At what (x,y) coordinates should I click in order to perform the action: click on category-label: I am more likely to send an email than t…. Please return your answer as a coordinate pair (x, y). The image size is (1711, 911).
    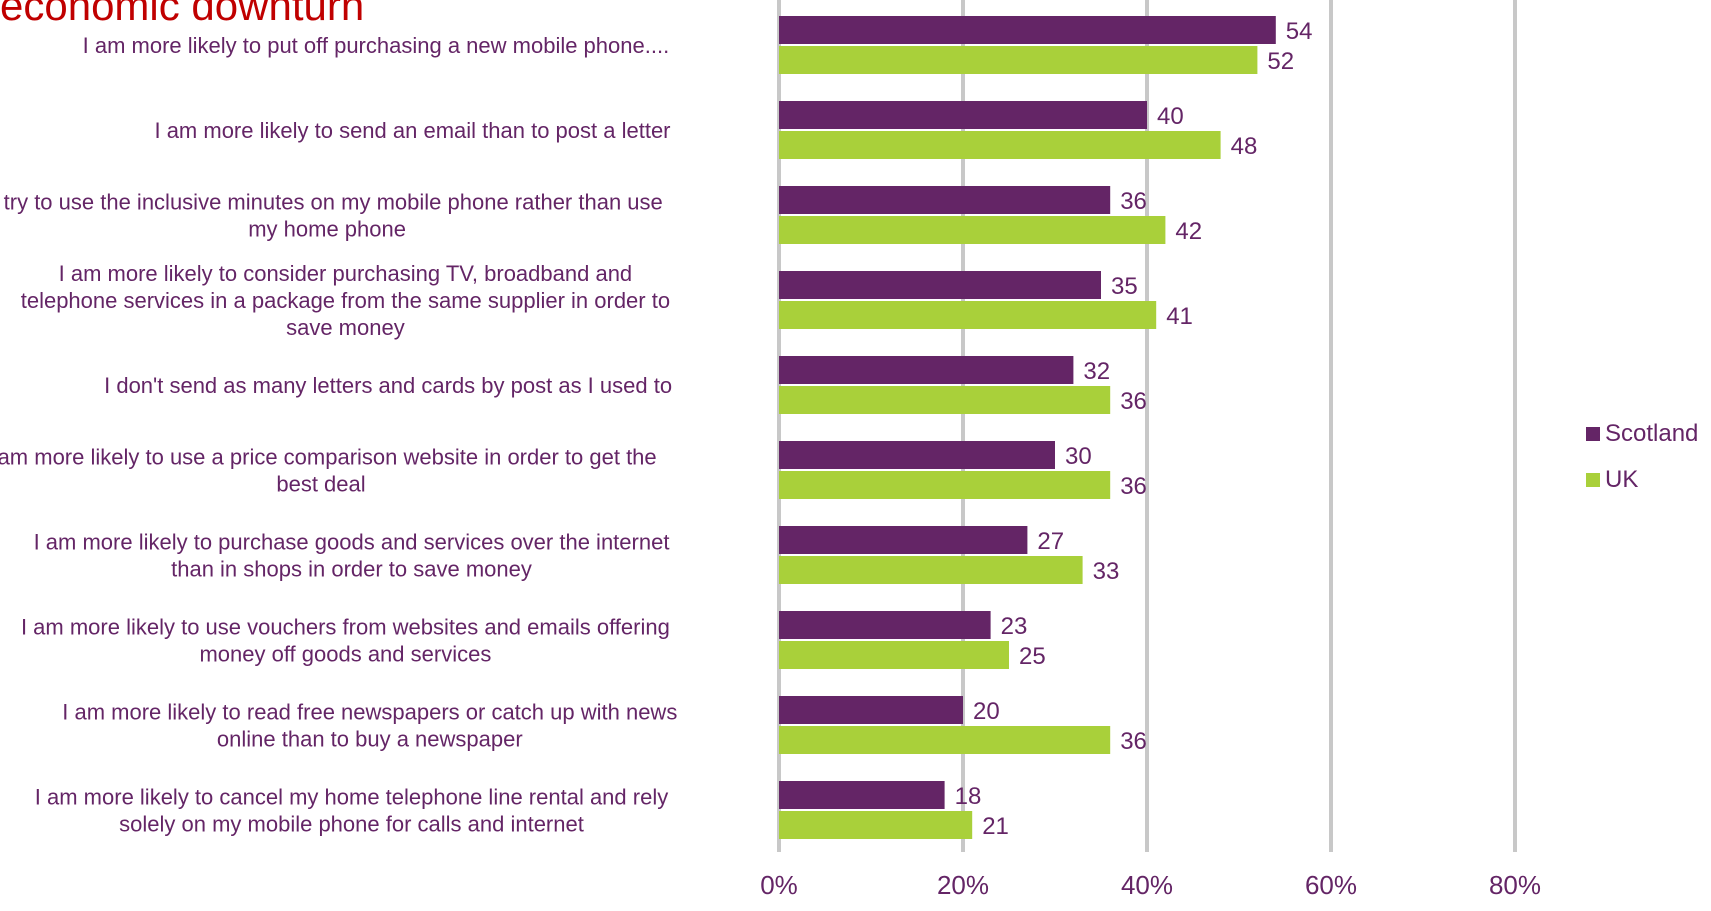
    Looking at the image, I should click on (412, 130).